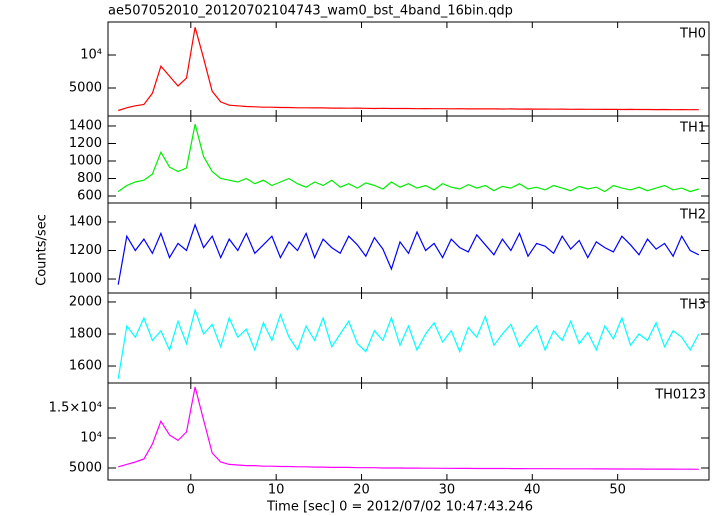 This screenshot has width=717, height=516. I want to click on x-tick-label: 20, so click(361, 490).